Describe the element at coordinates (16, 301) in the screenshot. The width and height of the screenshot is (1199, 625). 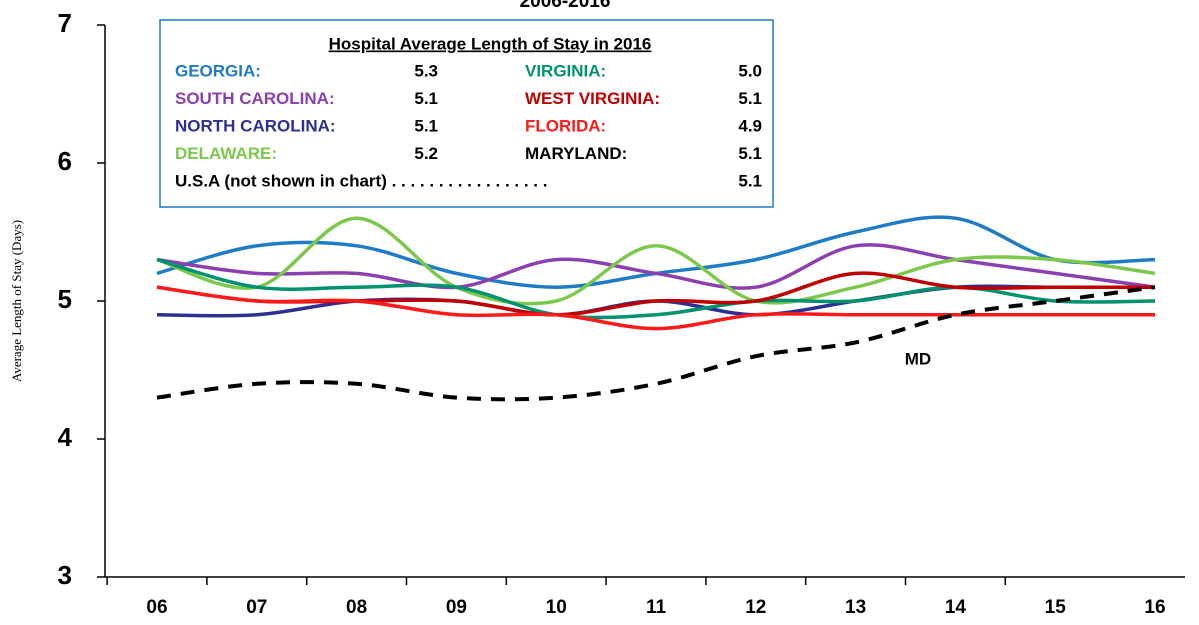
I see `y-axis-label: Average Length of Stay (Days)` at that location.